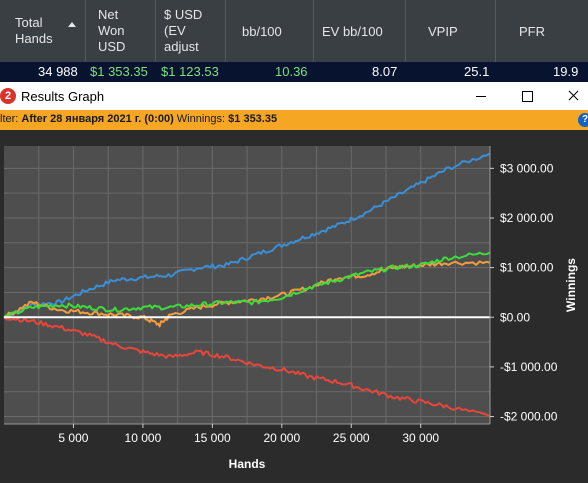 This screenshot has height=483, width=588. What do you see at coordinates (212, 438) in the screenshot?
I see `x-tick-label: 15 000` at bounding box center [212, 438].